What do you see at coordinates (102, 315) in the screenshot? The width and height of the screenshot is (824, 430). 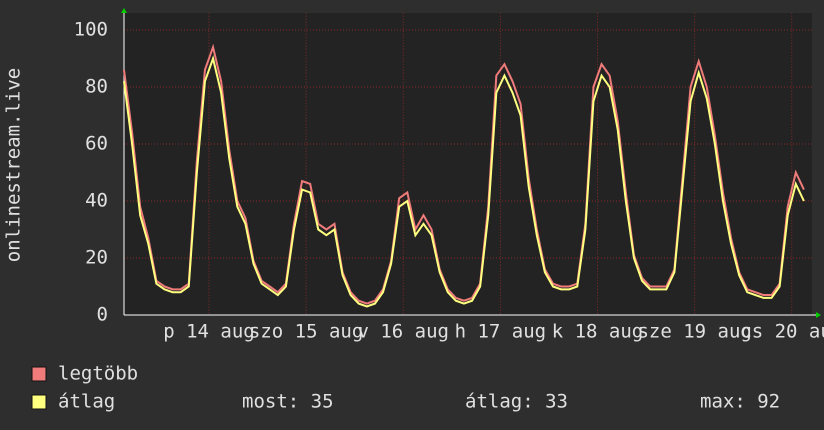 I see `y-tick-label: 0` at bounding box center [102, 315].